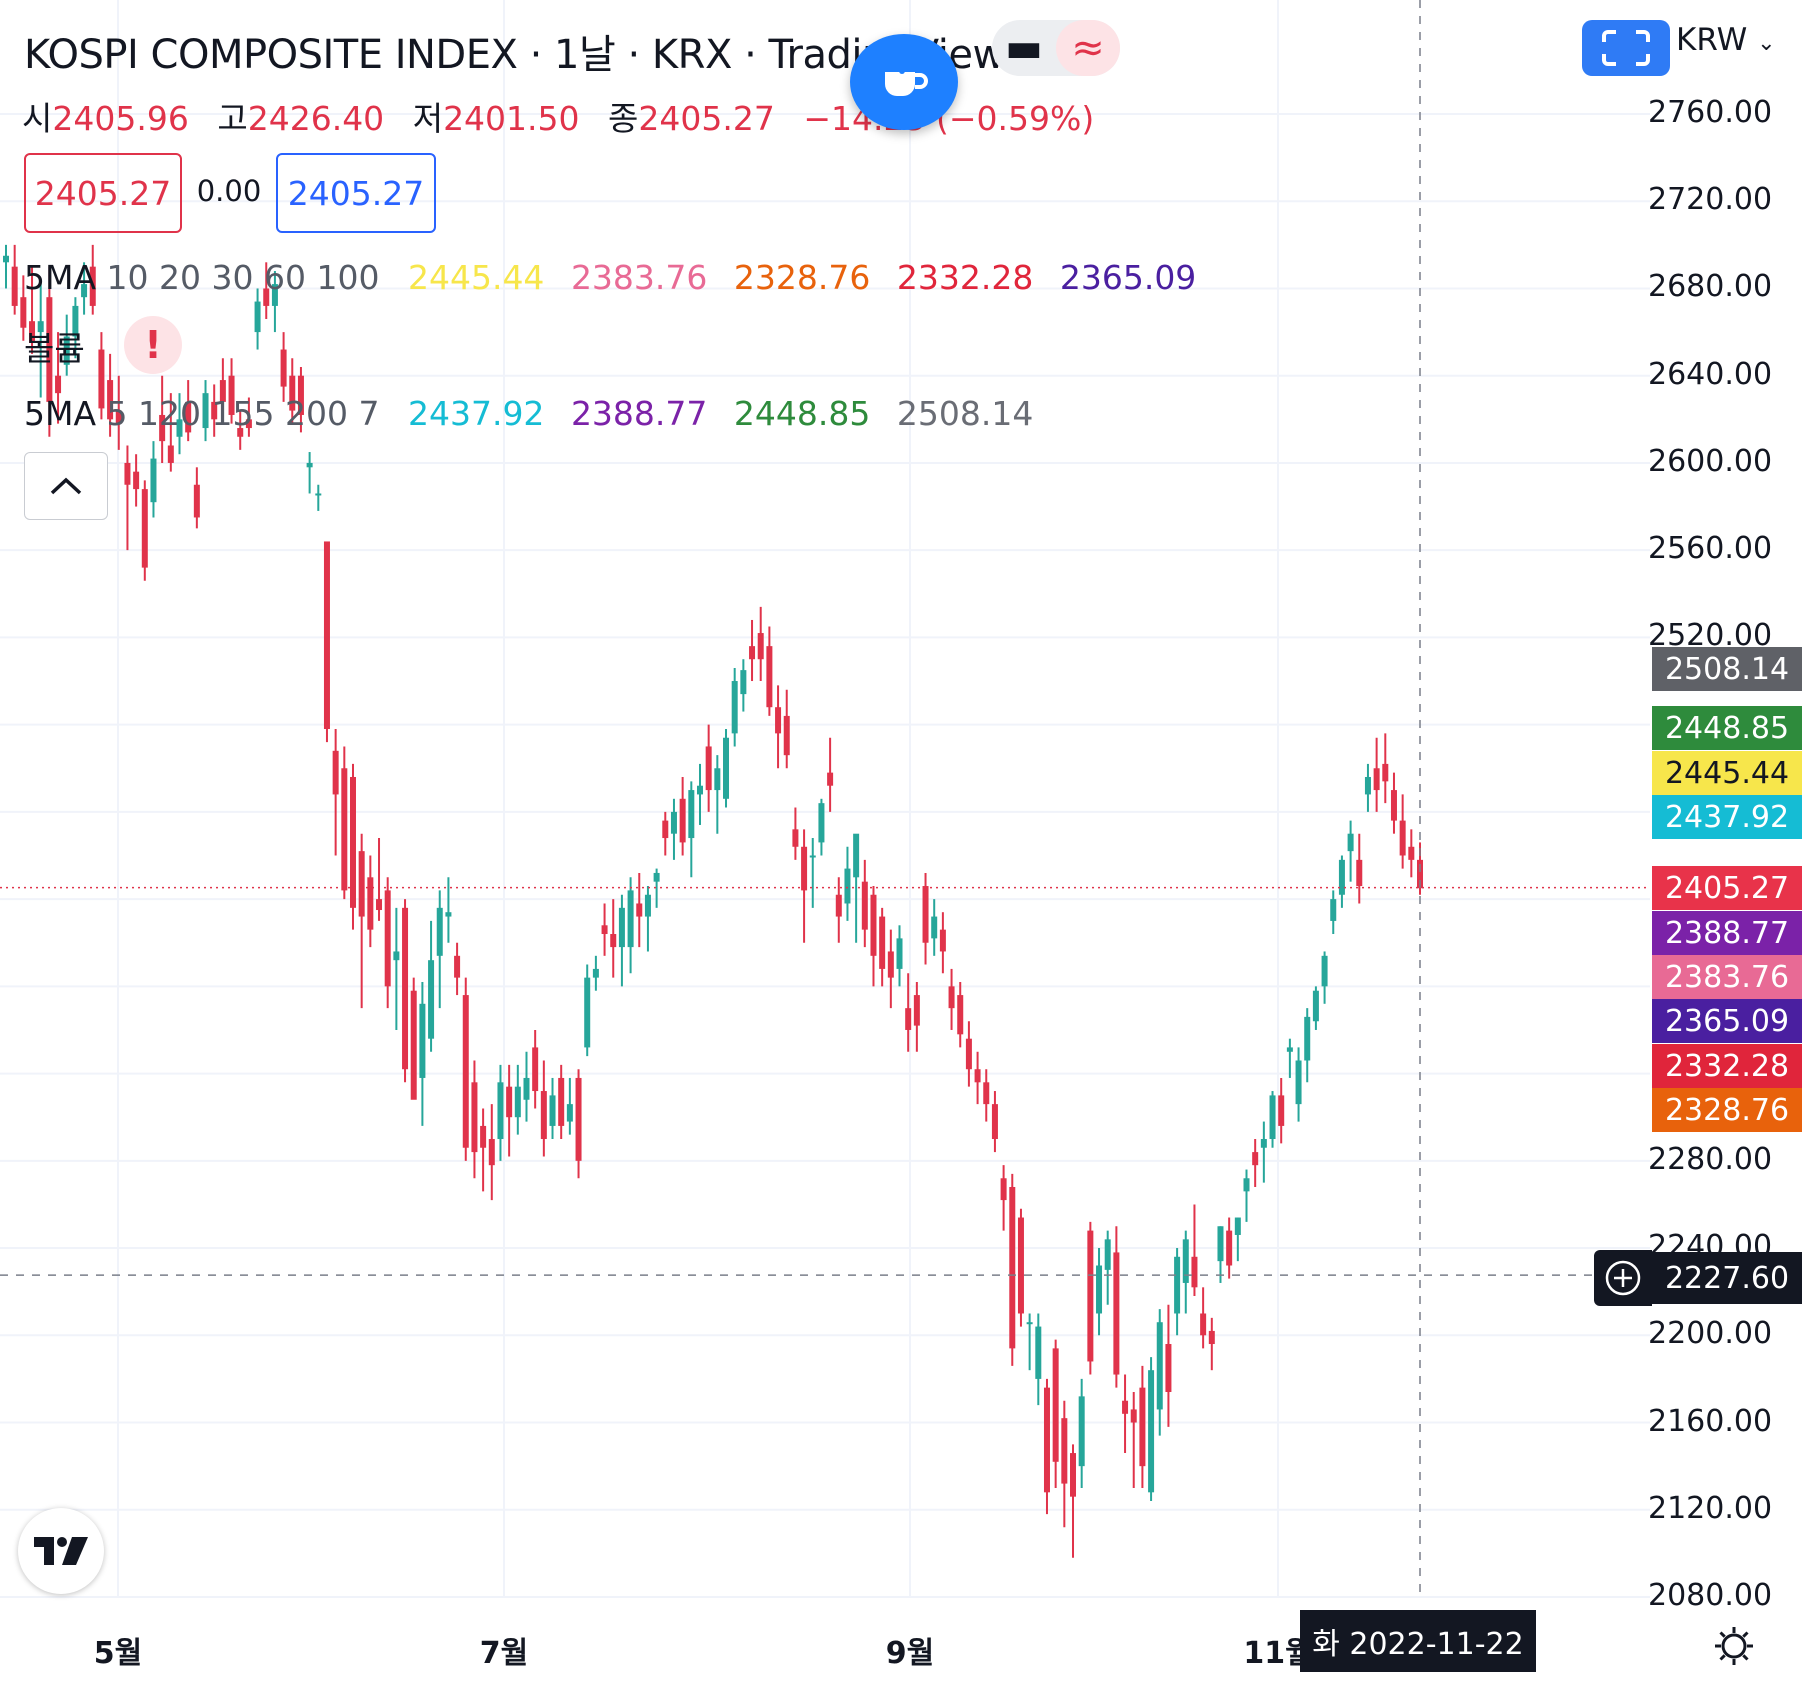 The image size is (1811, 1683). Describe the element at coordinates (316, 118) in the screenshot. I see `high-value: 2426.40` at that location.